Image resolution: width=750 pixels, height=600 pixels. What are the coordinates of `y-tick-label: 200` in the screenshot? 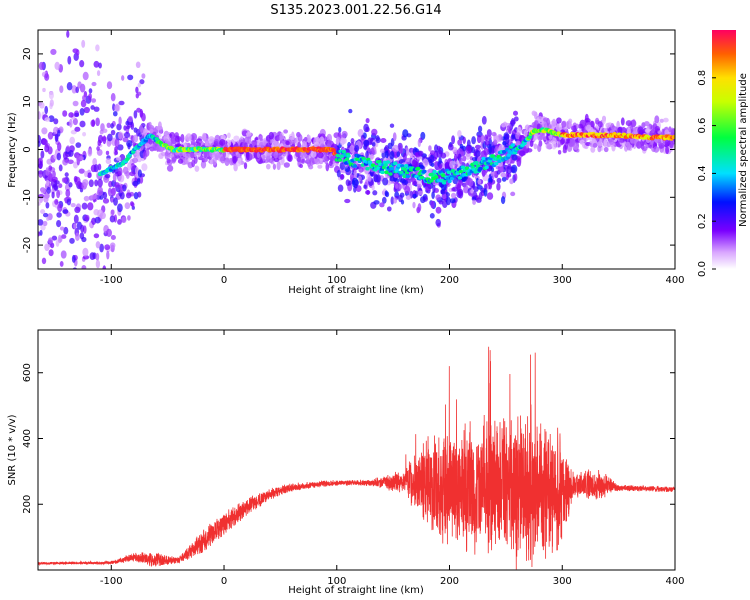 It's located at (27, 504).